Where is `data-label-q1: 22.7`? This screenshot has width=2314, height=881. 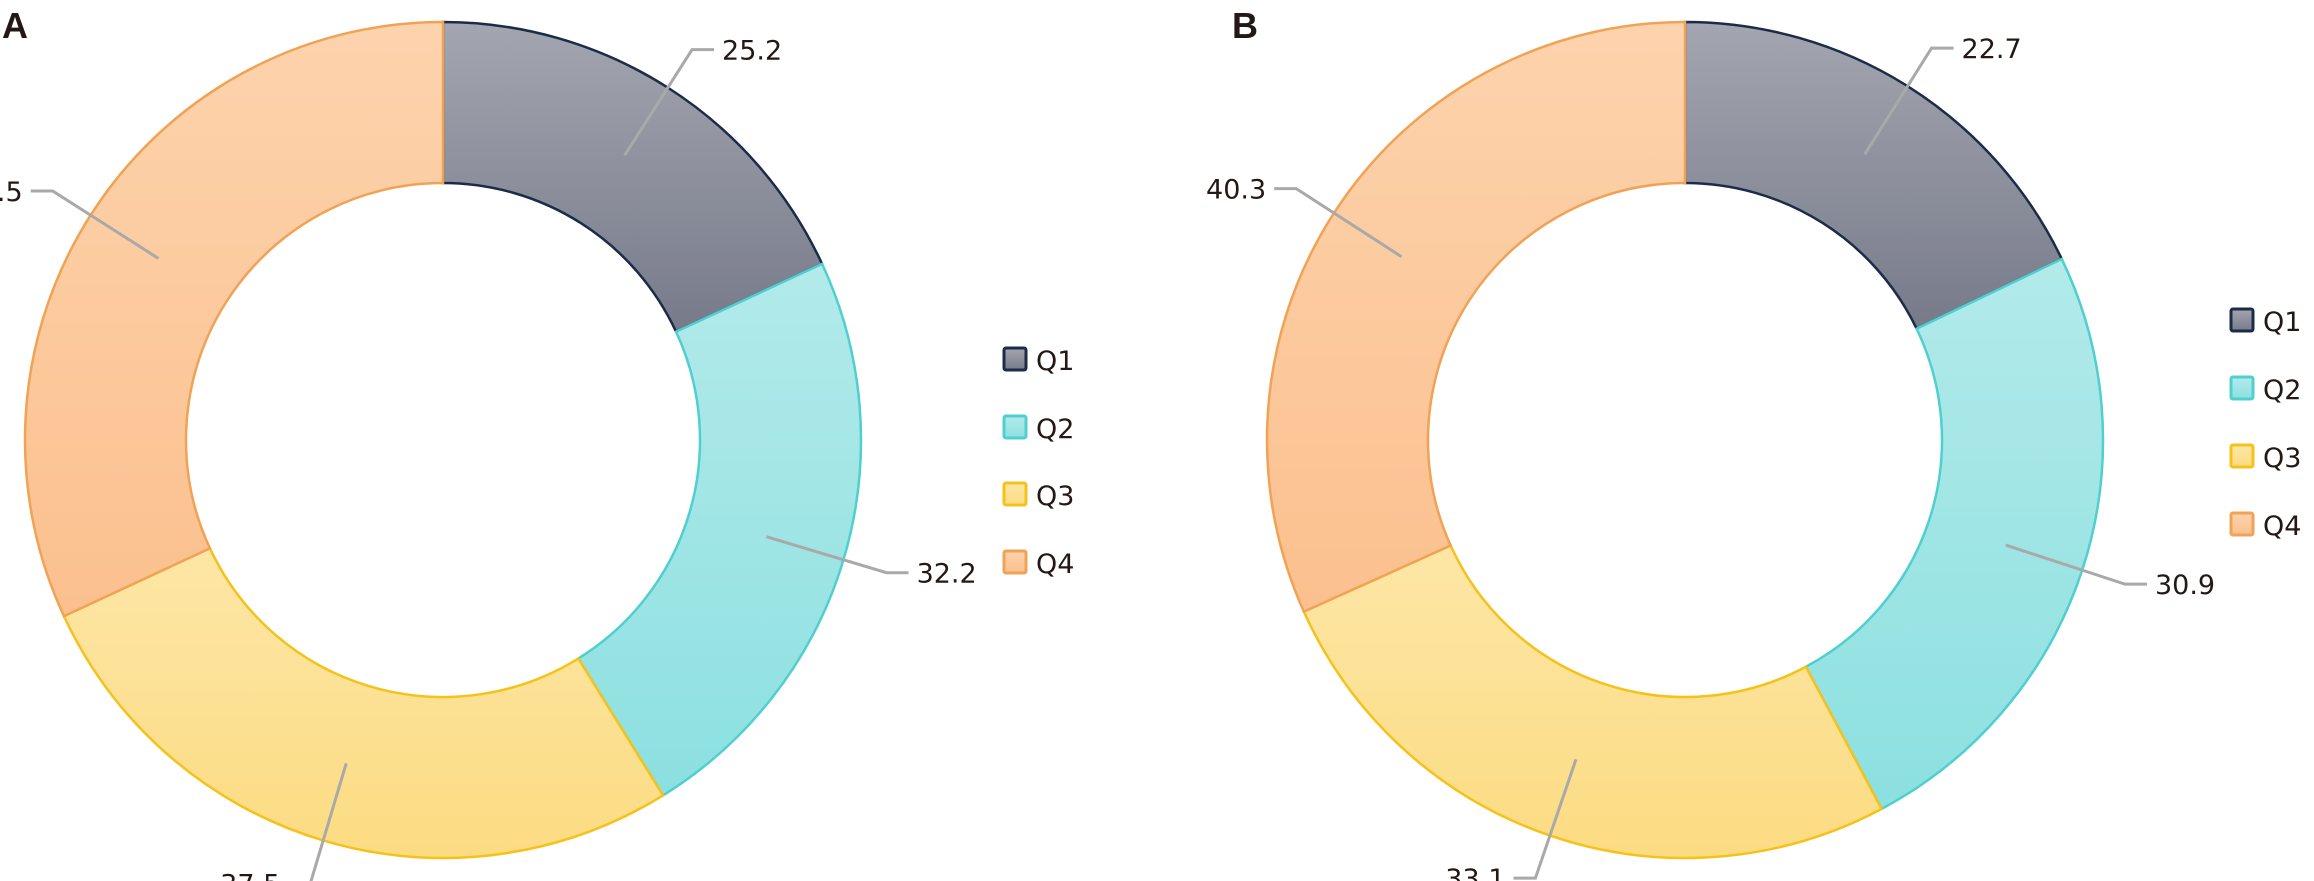
data-label-q1: 22.7 is located at coordinates (1992, 49).